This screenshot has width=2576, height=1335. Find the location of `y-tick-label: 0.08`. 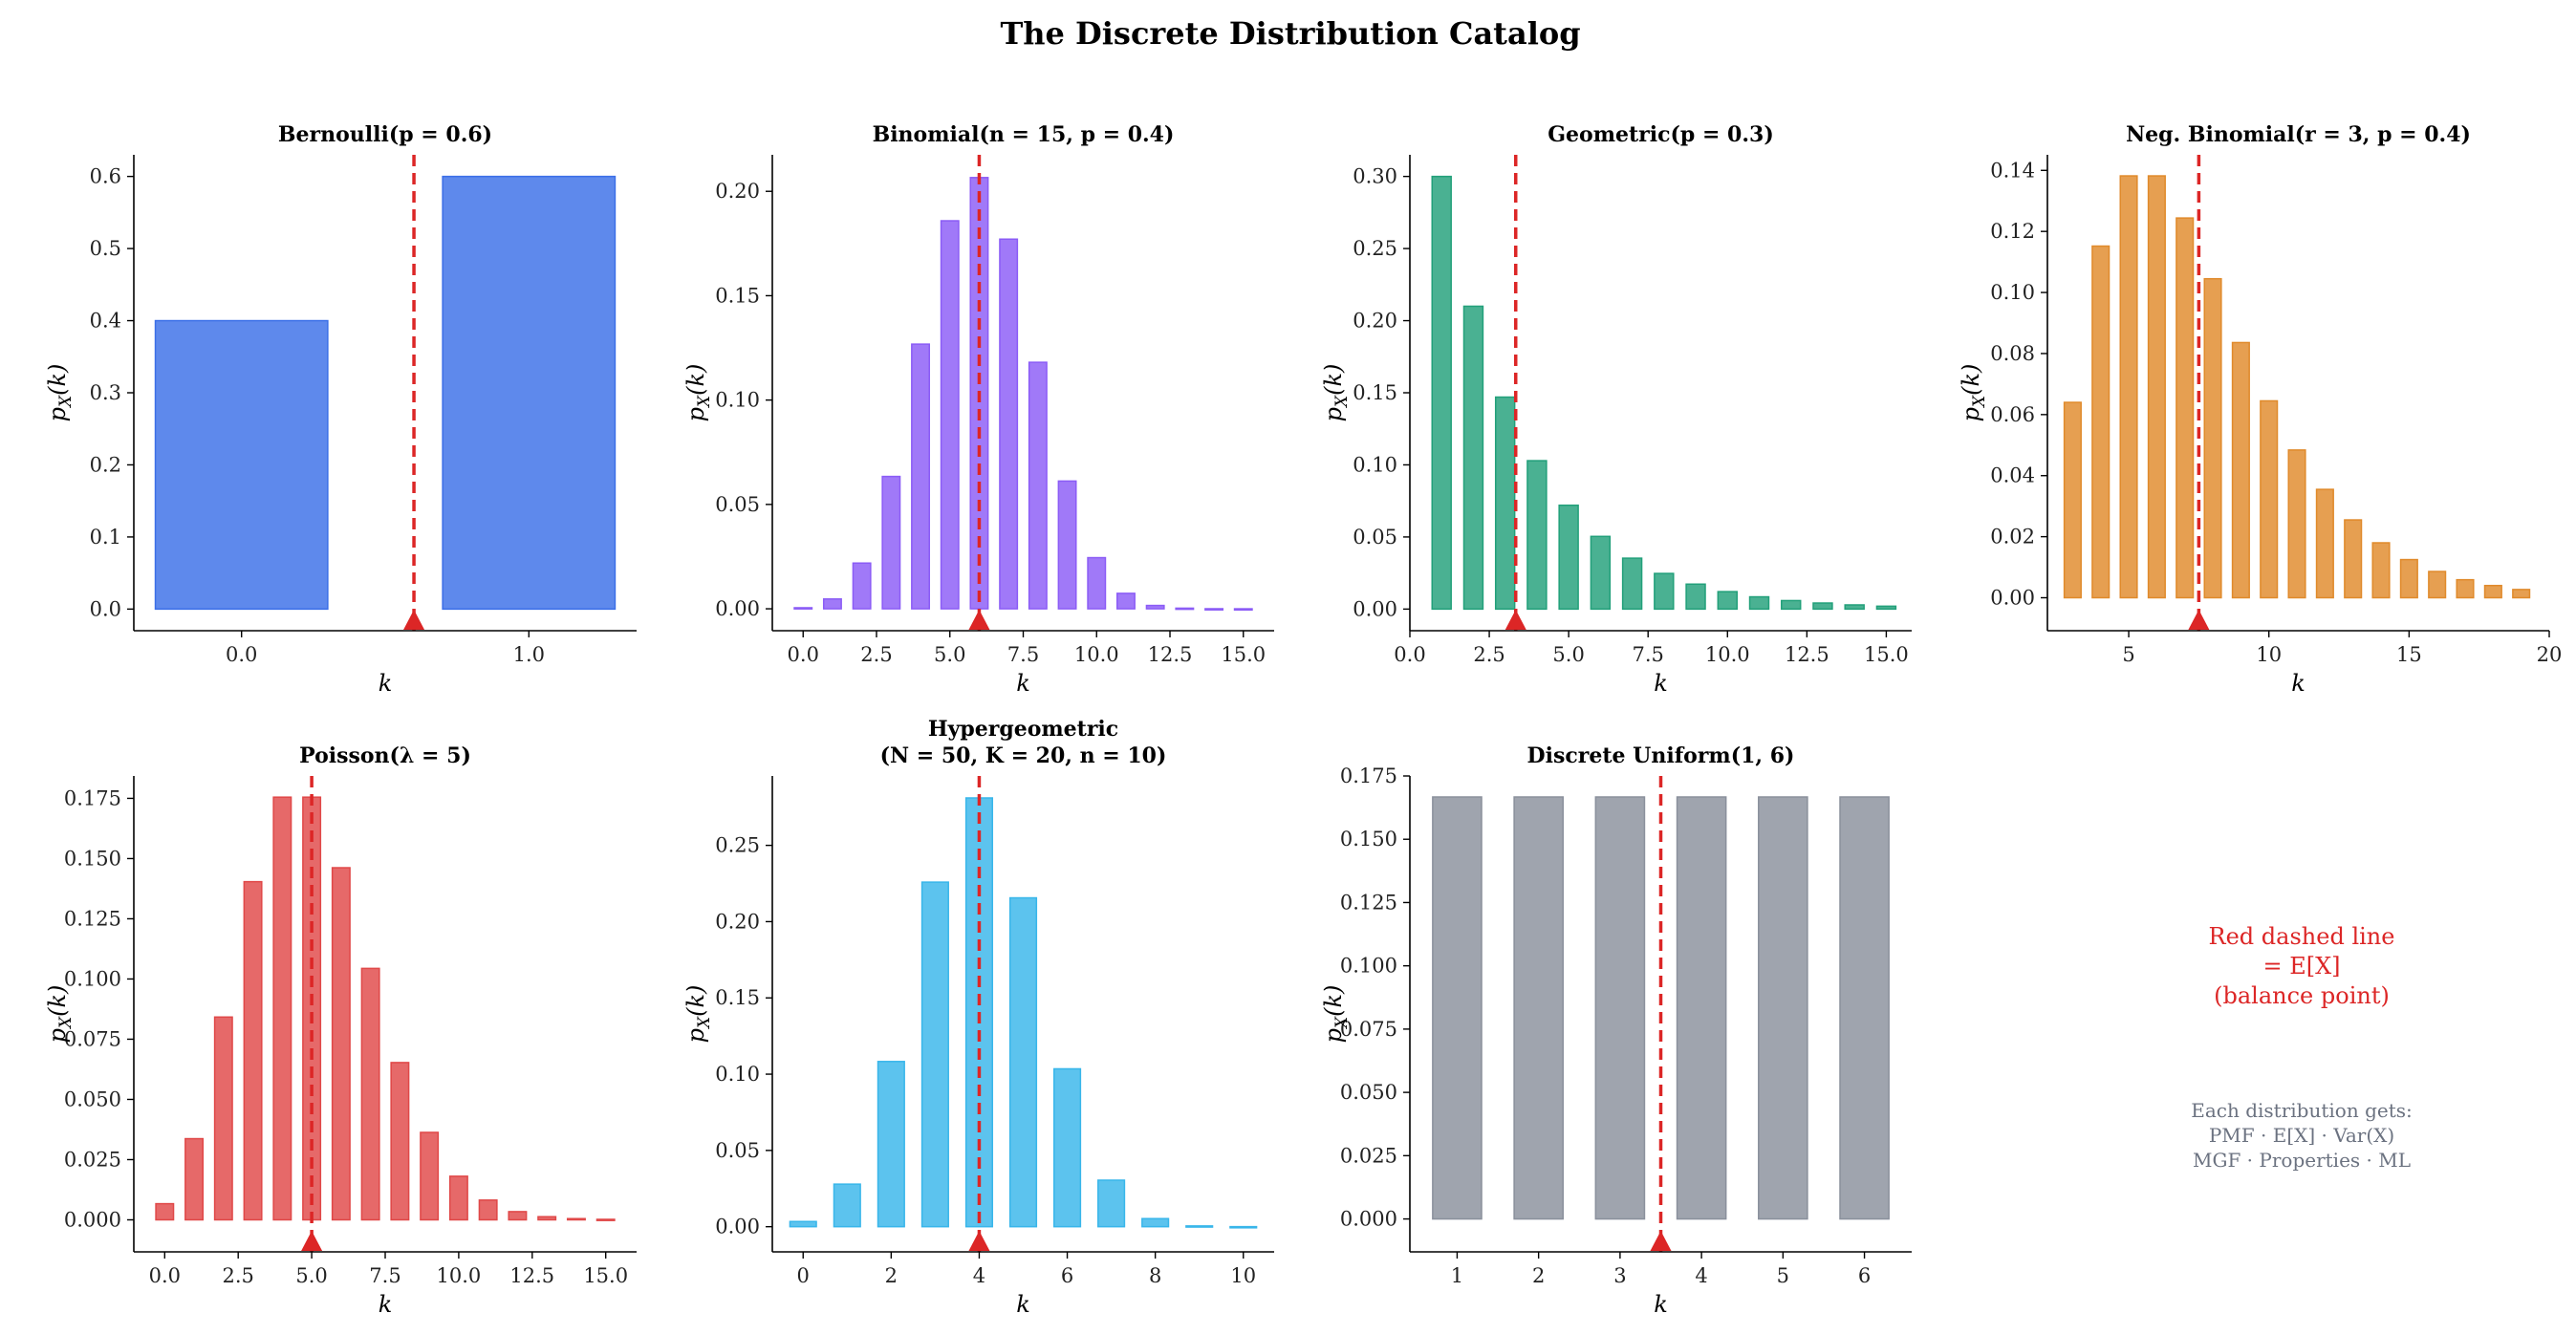

y-tick-label: 0.08 is located at coordinates (2012, 353).